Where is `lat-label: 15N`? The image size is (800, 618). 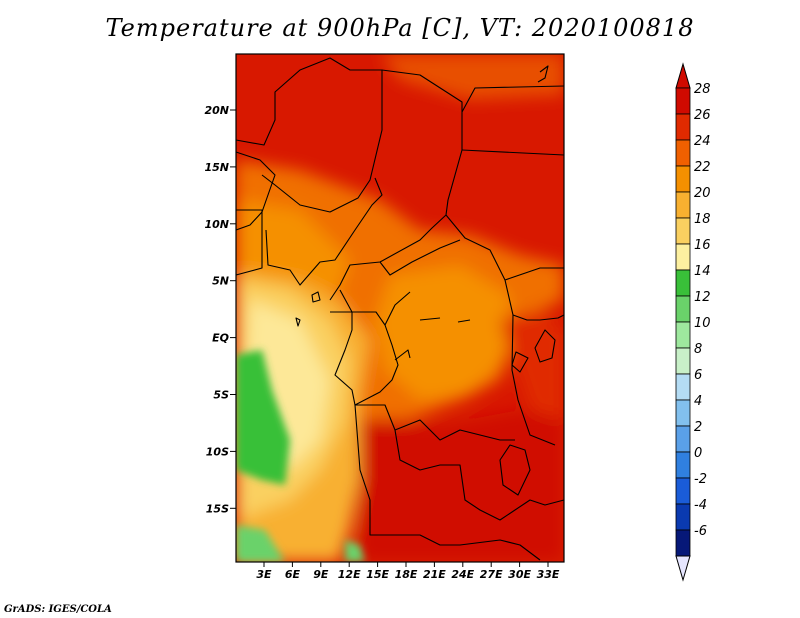 lat-label: 15N is located at coordinates (216, 167).